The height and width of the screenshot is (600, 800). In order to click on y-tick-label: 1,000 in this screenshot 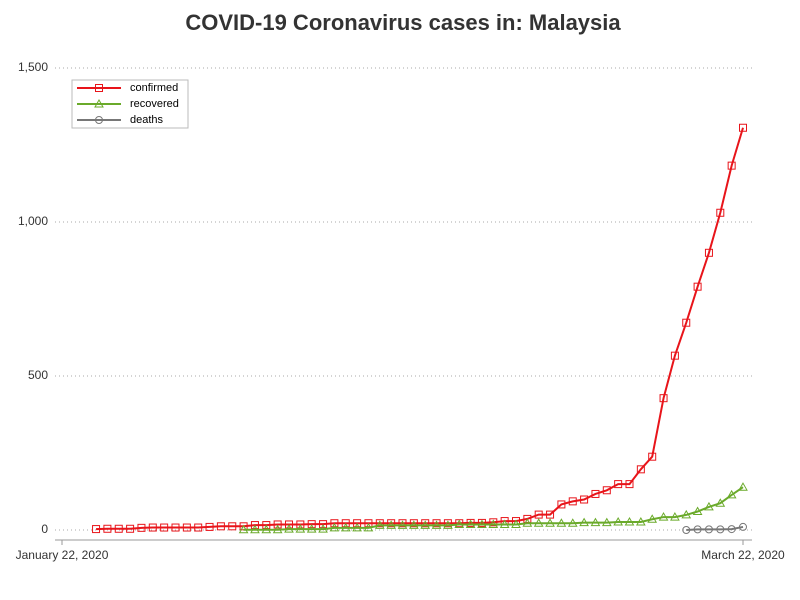, I will do `click(33, 221)`.